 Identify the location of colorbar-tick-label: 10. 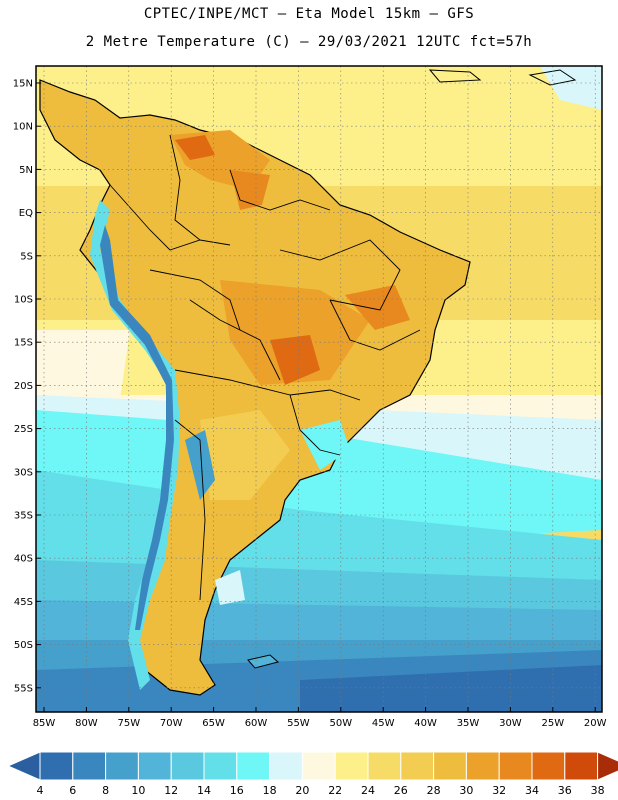
(138, 790).